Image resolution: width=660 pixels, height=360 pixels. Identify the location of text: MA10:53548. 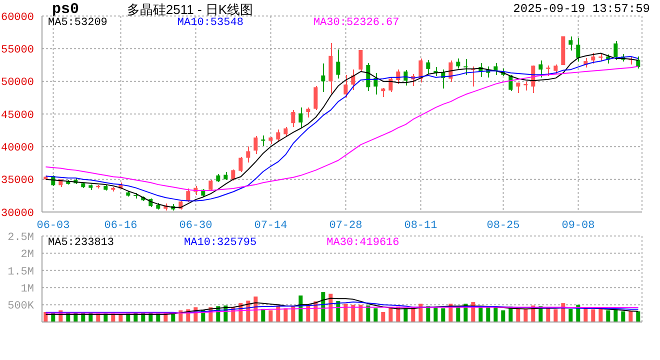
(210, 23).